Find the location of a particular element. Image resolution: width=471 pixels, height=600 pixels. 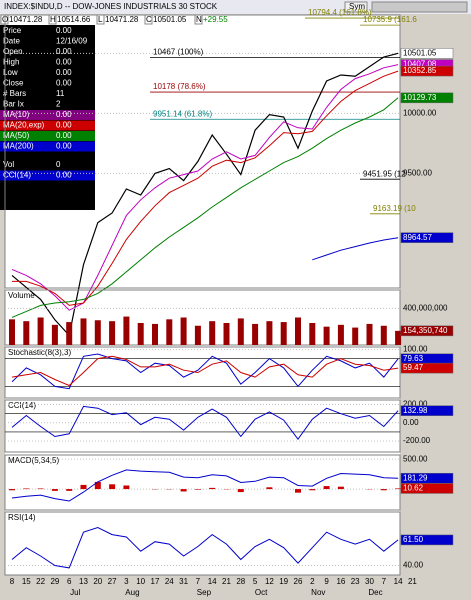

month-label: Jul is located at coordinates (75, 592).